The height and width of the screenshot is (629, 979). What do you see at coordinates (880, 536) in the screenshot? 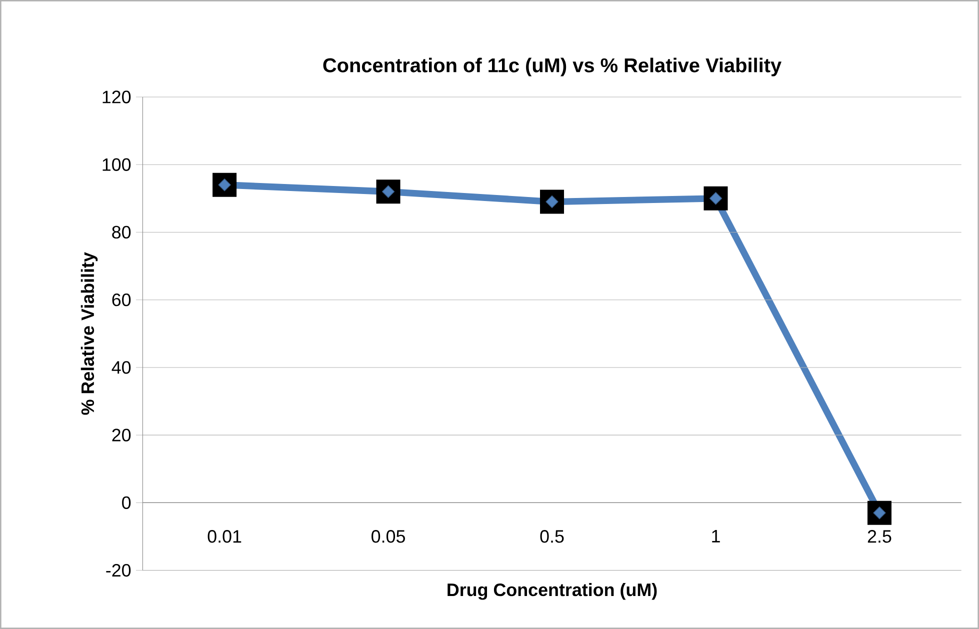
I see `x-tick-label: 2.5` at bounding box center [880, 536].